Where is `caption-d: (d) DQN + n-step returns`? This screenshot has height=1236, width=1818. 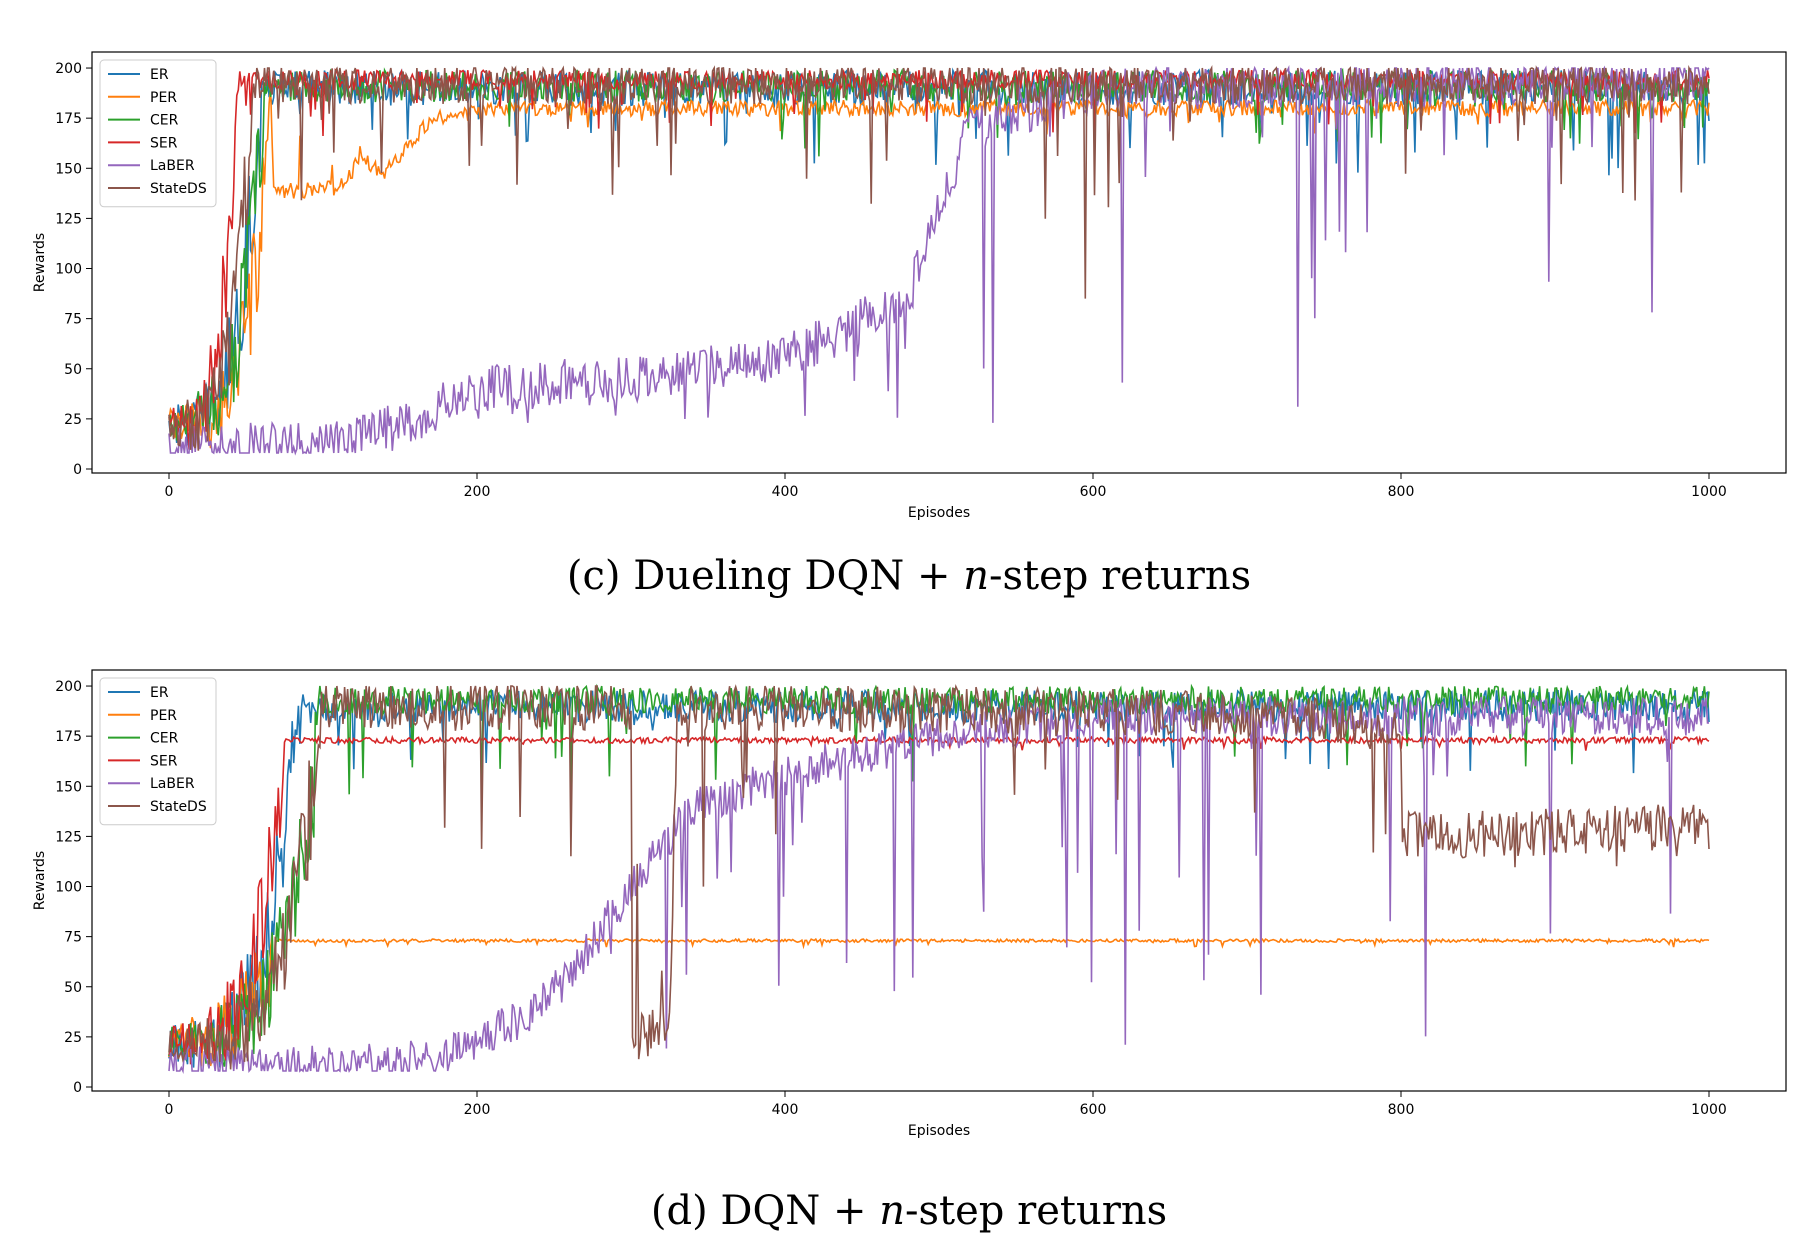 caption-d: (d) DQN + n-step returns is located at coordinates (909, 1211).